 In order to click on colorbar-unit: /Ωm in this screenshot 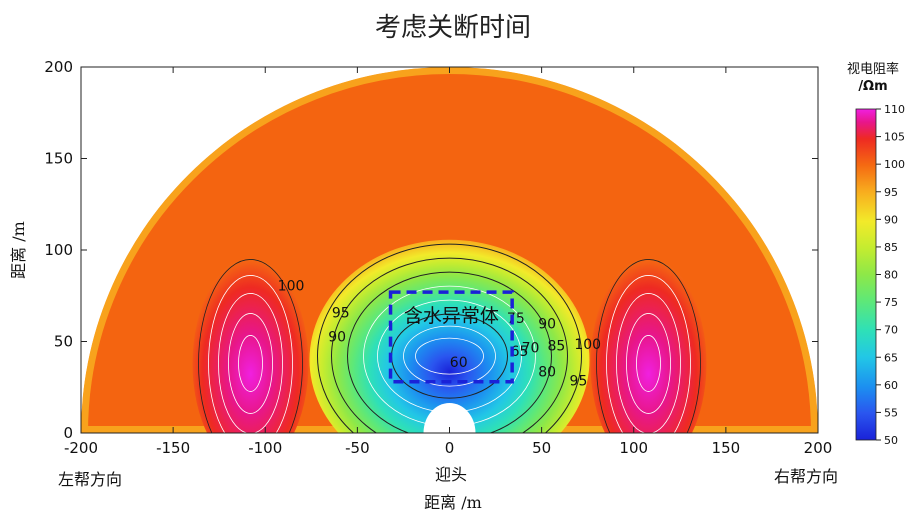, I will do `click(872, 86)`.